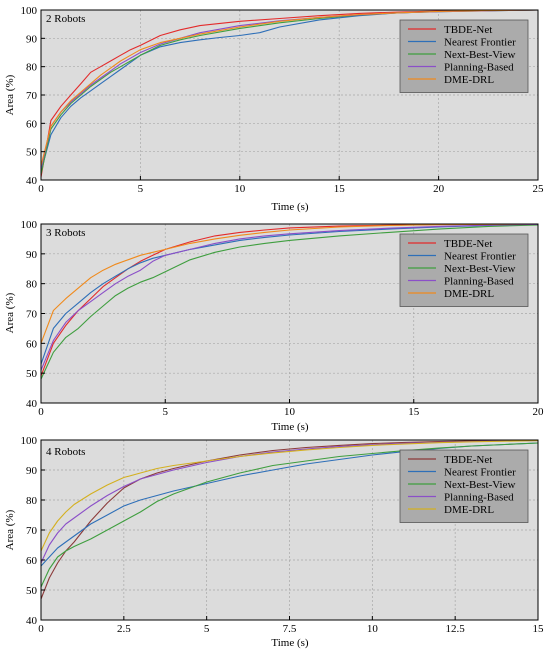 Image resolution: width=550 pixels, height=655 pixels. I want to click on x-tick-label: 7.5, so click(290, 629).